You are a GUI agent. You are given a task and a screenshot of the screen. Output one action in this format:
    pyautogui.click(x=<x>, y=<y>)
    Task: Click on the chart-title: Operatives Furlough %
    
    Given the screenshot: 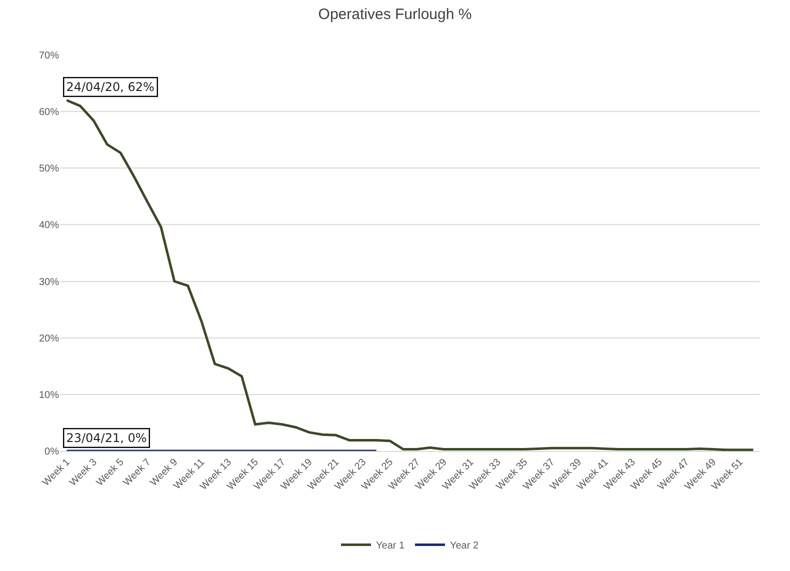 What is the action you would take?
    pyautogui.click(x=395, y=15)
    